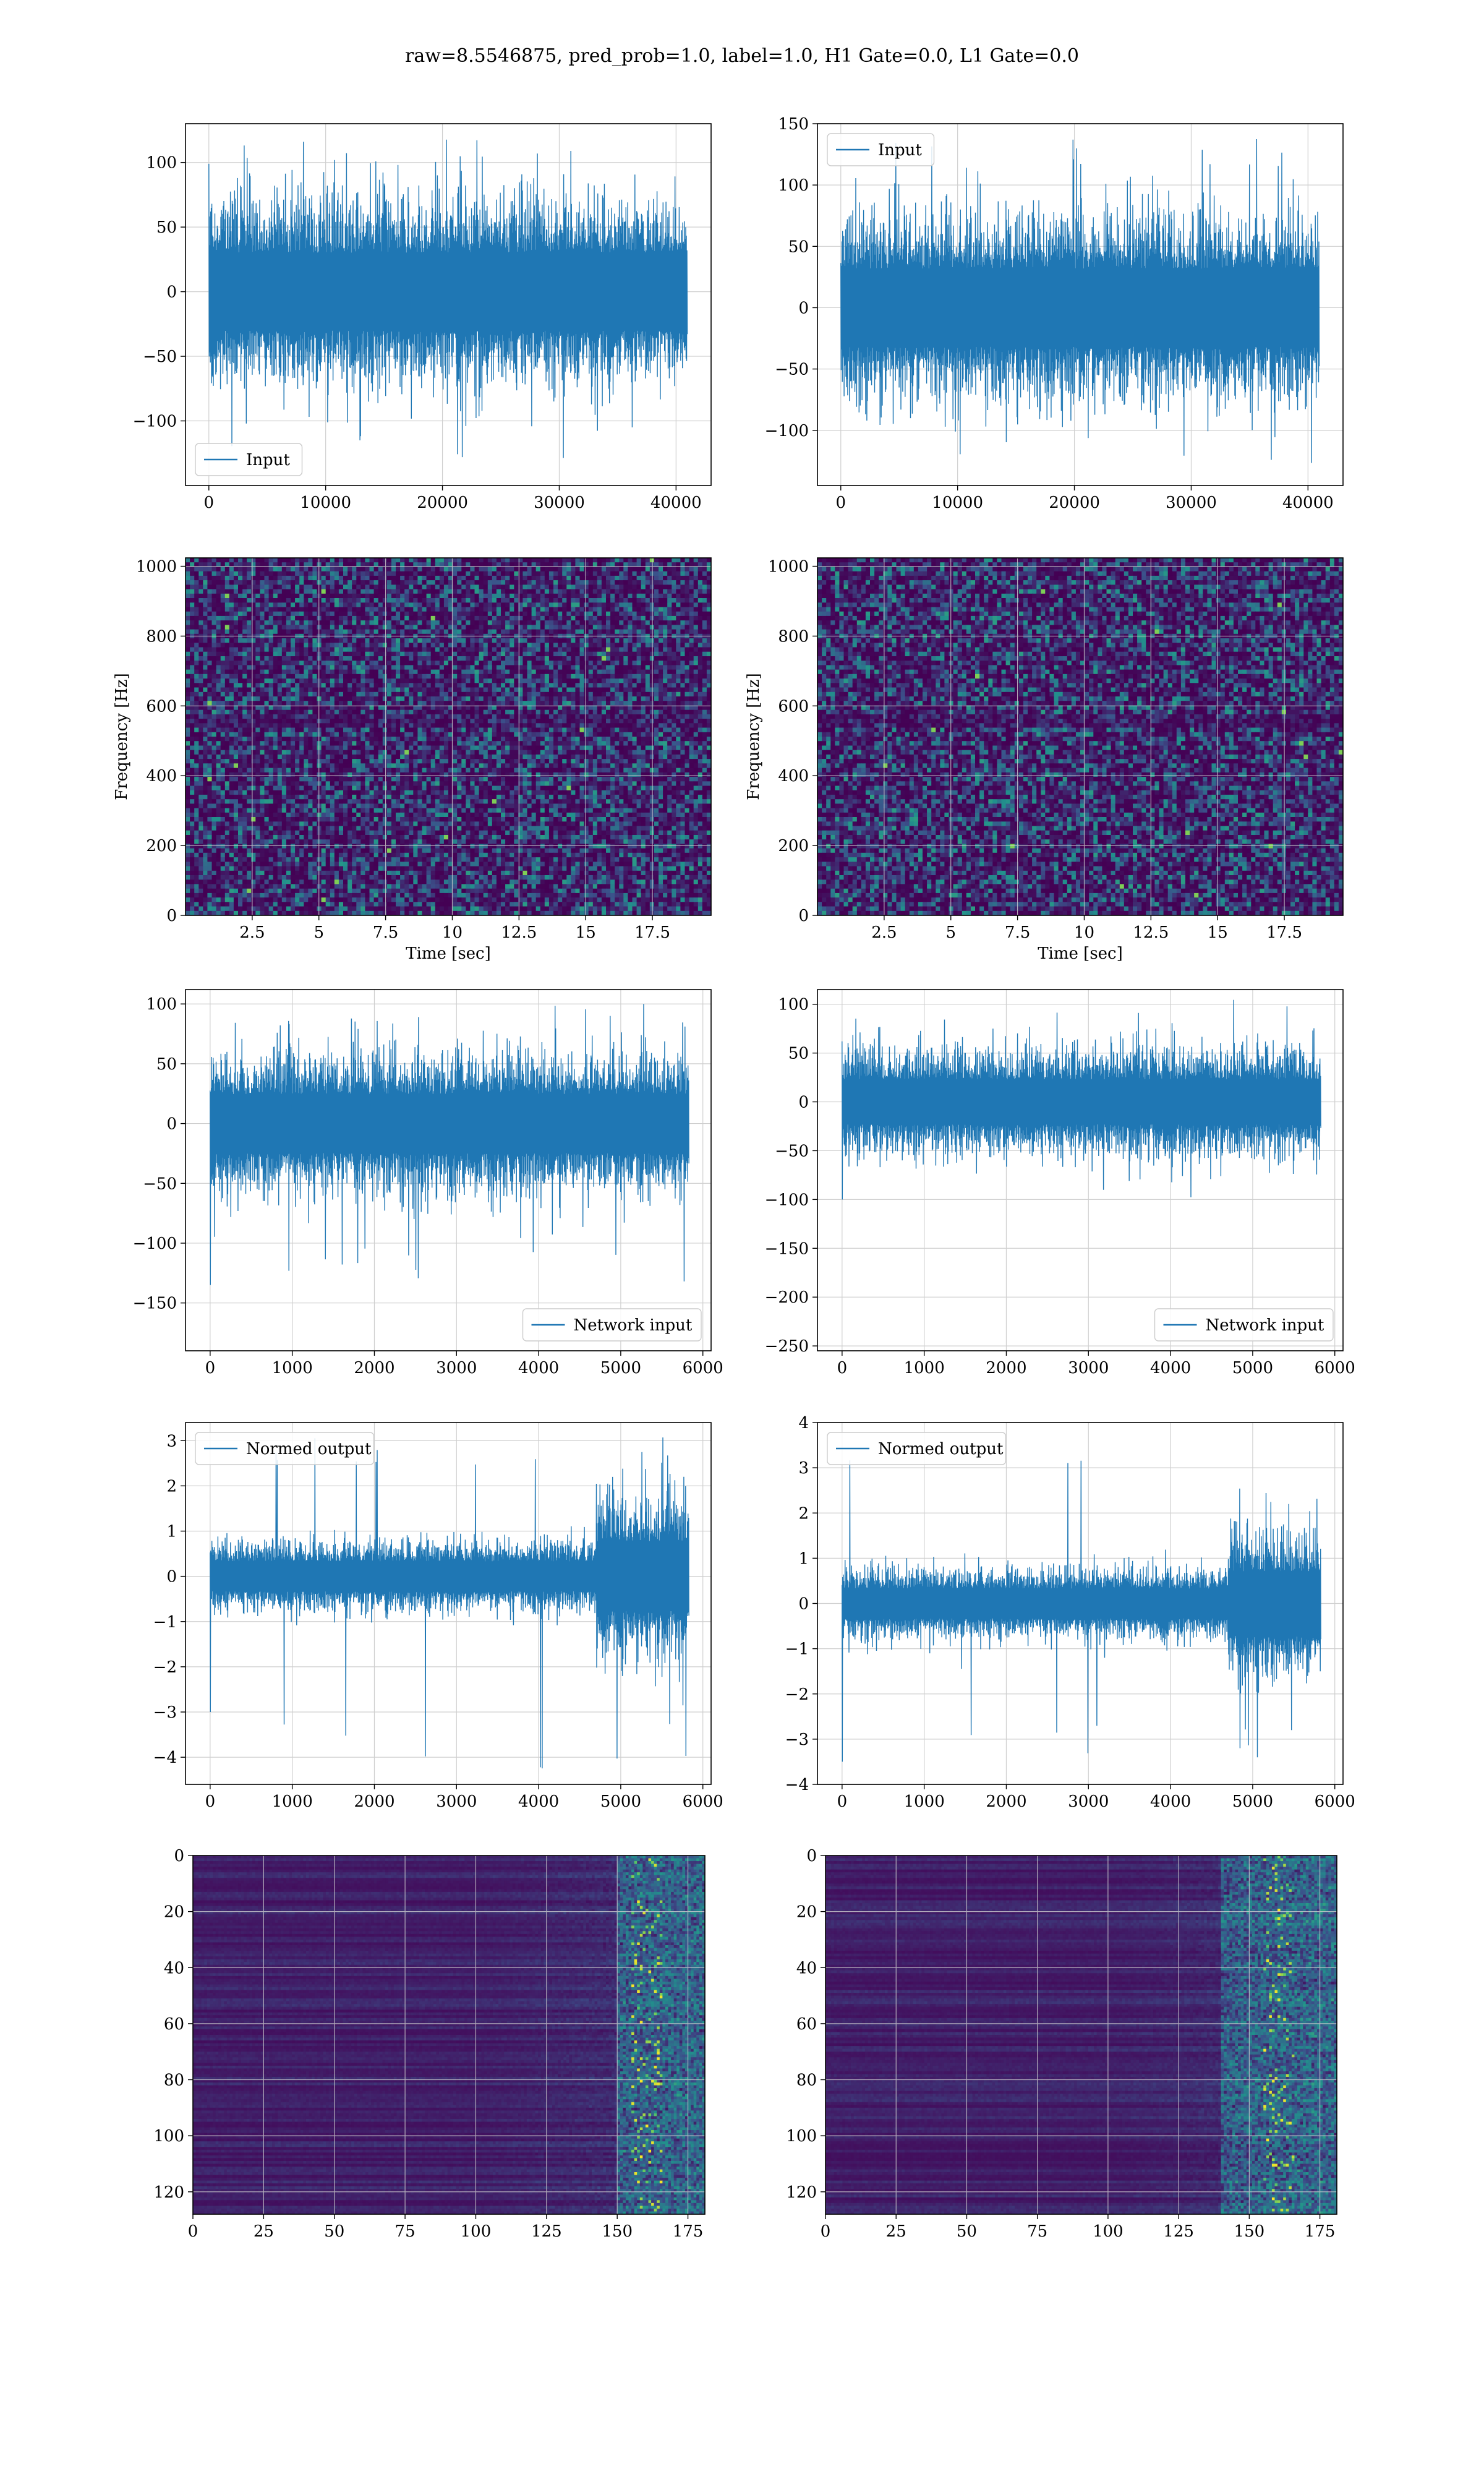 This screenshot has width=1484, height=2474. I want to click on ytick-label: 1, so click(803, 1558).